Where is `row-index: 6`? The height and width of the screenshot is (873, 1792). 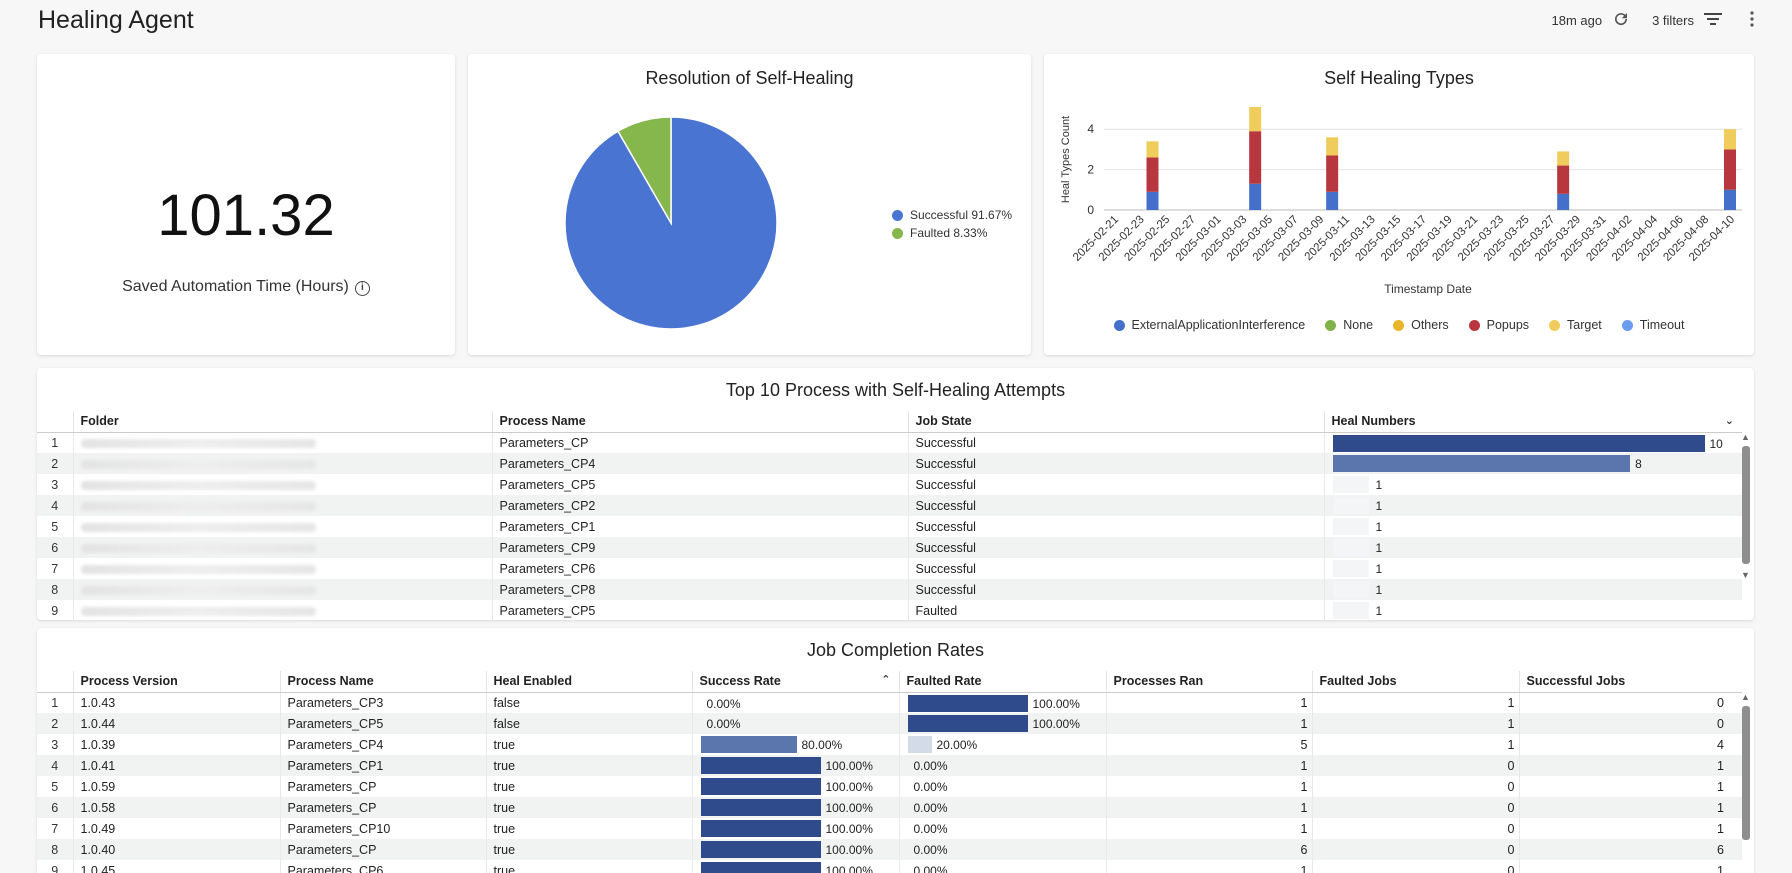 row-index: 6 is located at coordinates (55, 807).